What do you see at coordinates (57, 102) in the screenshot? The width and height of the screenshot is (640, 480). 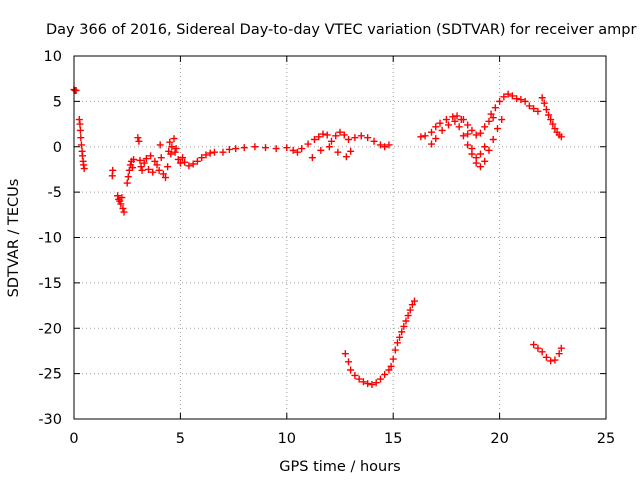 I see `y-tick-label: 5` at bounding box center [57, 102].